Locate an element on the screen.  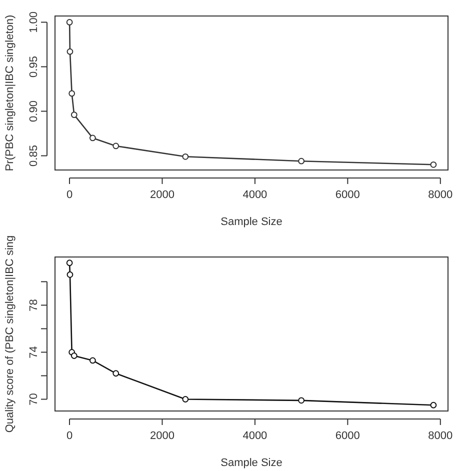
y-tick-label: 0.95 is located at coordinates (34, 67).